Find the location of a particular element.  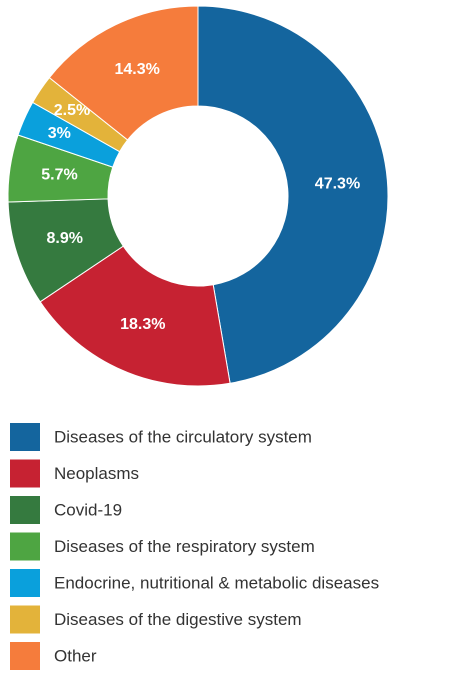

value-label: 14.3% is located at coordinates (137, 69).